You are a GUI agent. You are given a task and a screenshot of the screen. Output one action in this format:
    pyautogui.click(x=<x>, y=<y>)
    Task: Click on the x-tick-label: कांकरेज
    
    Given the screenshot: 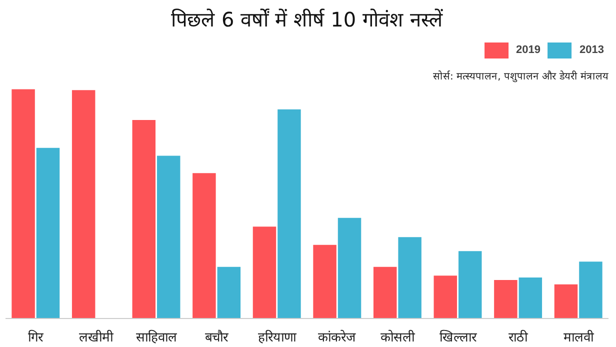 What is the action you would take?
    pyautogui.click(x=337, y=337)
    